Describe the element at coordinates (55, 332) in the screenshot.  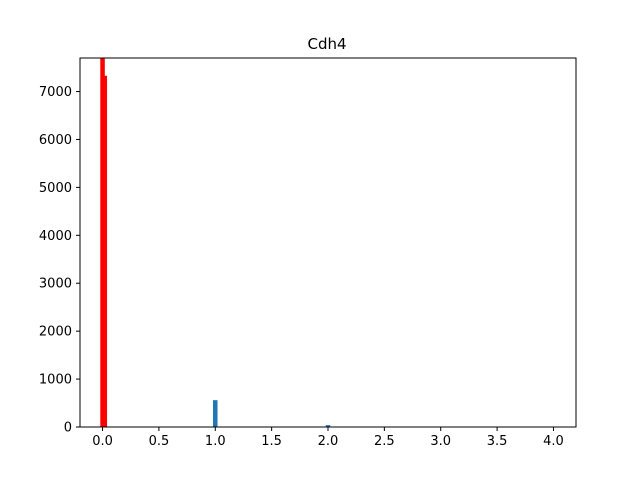
I see `y-tick-label: 2000` at that location.